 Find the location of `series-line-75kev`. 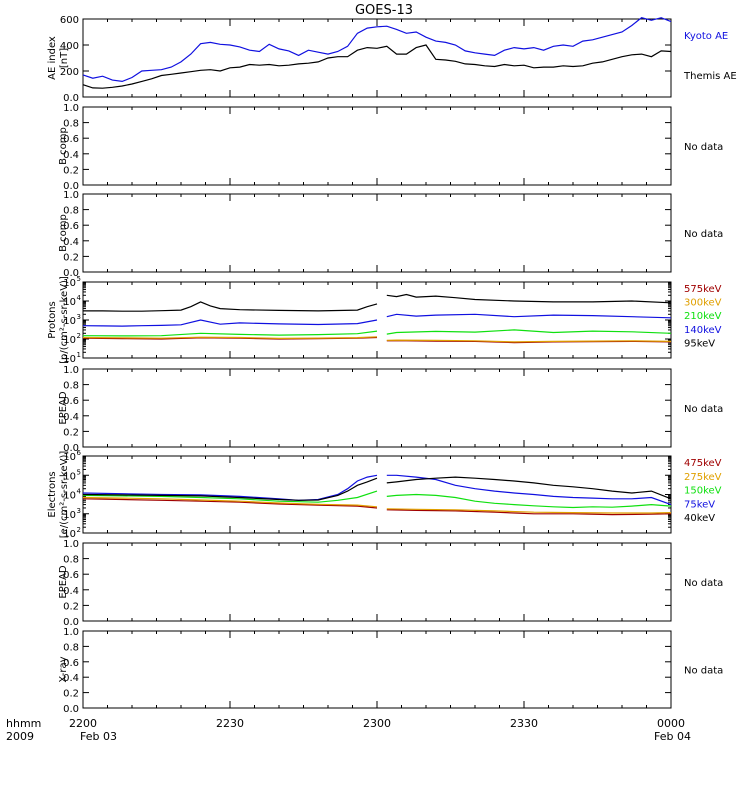

series-line-75kev is located at coordinates (529, 490).